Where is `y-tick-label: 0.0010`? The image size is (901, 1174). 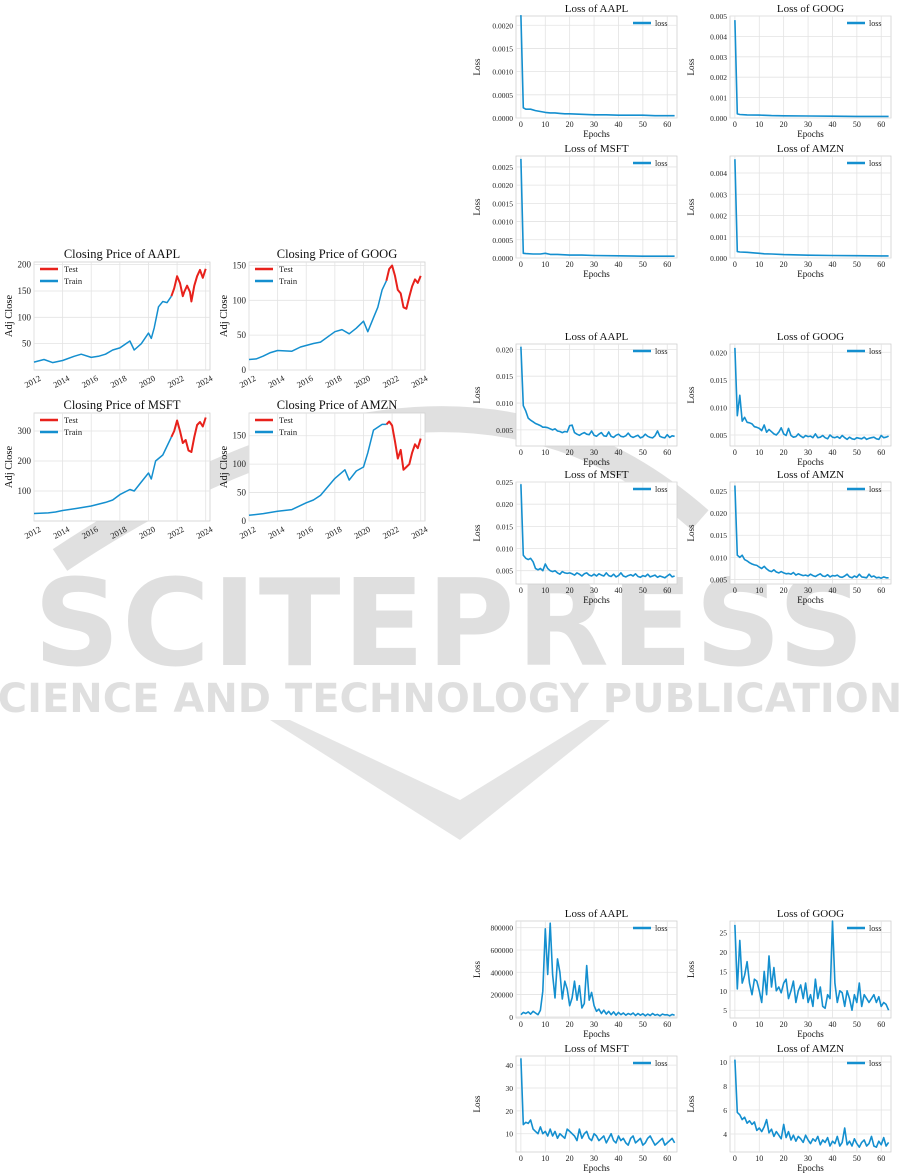 y-tick-label: 0.0010 is located at coordinates (502, 222).